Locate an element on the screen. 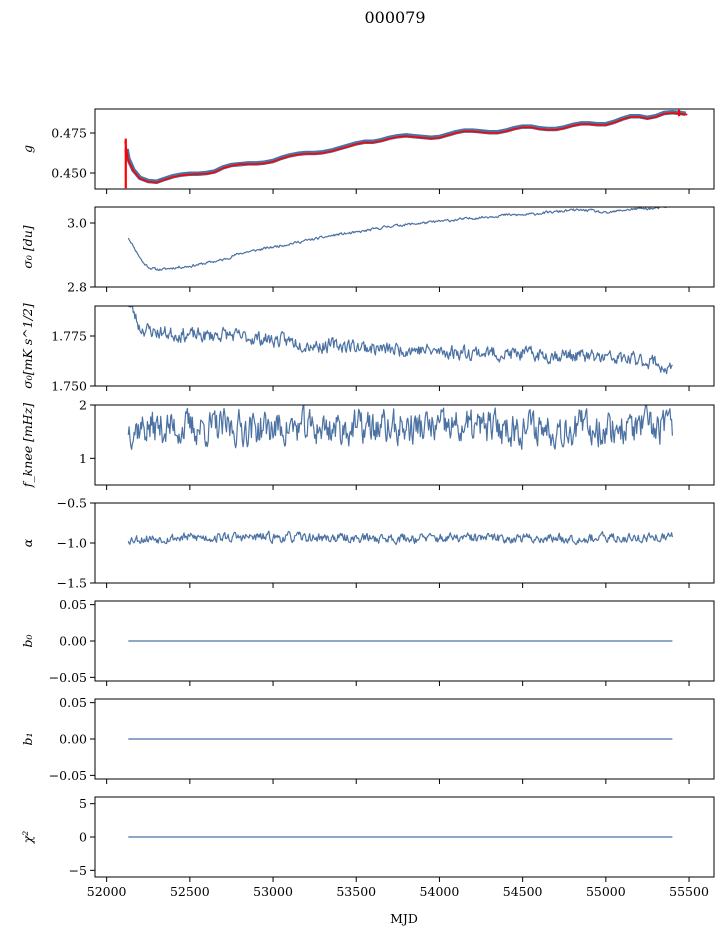 The width and height of the screenshot is (723, 936). y-tick-label: 2 is located at coordinates (83, 405).